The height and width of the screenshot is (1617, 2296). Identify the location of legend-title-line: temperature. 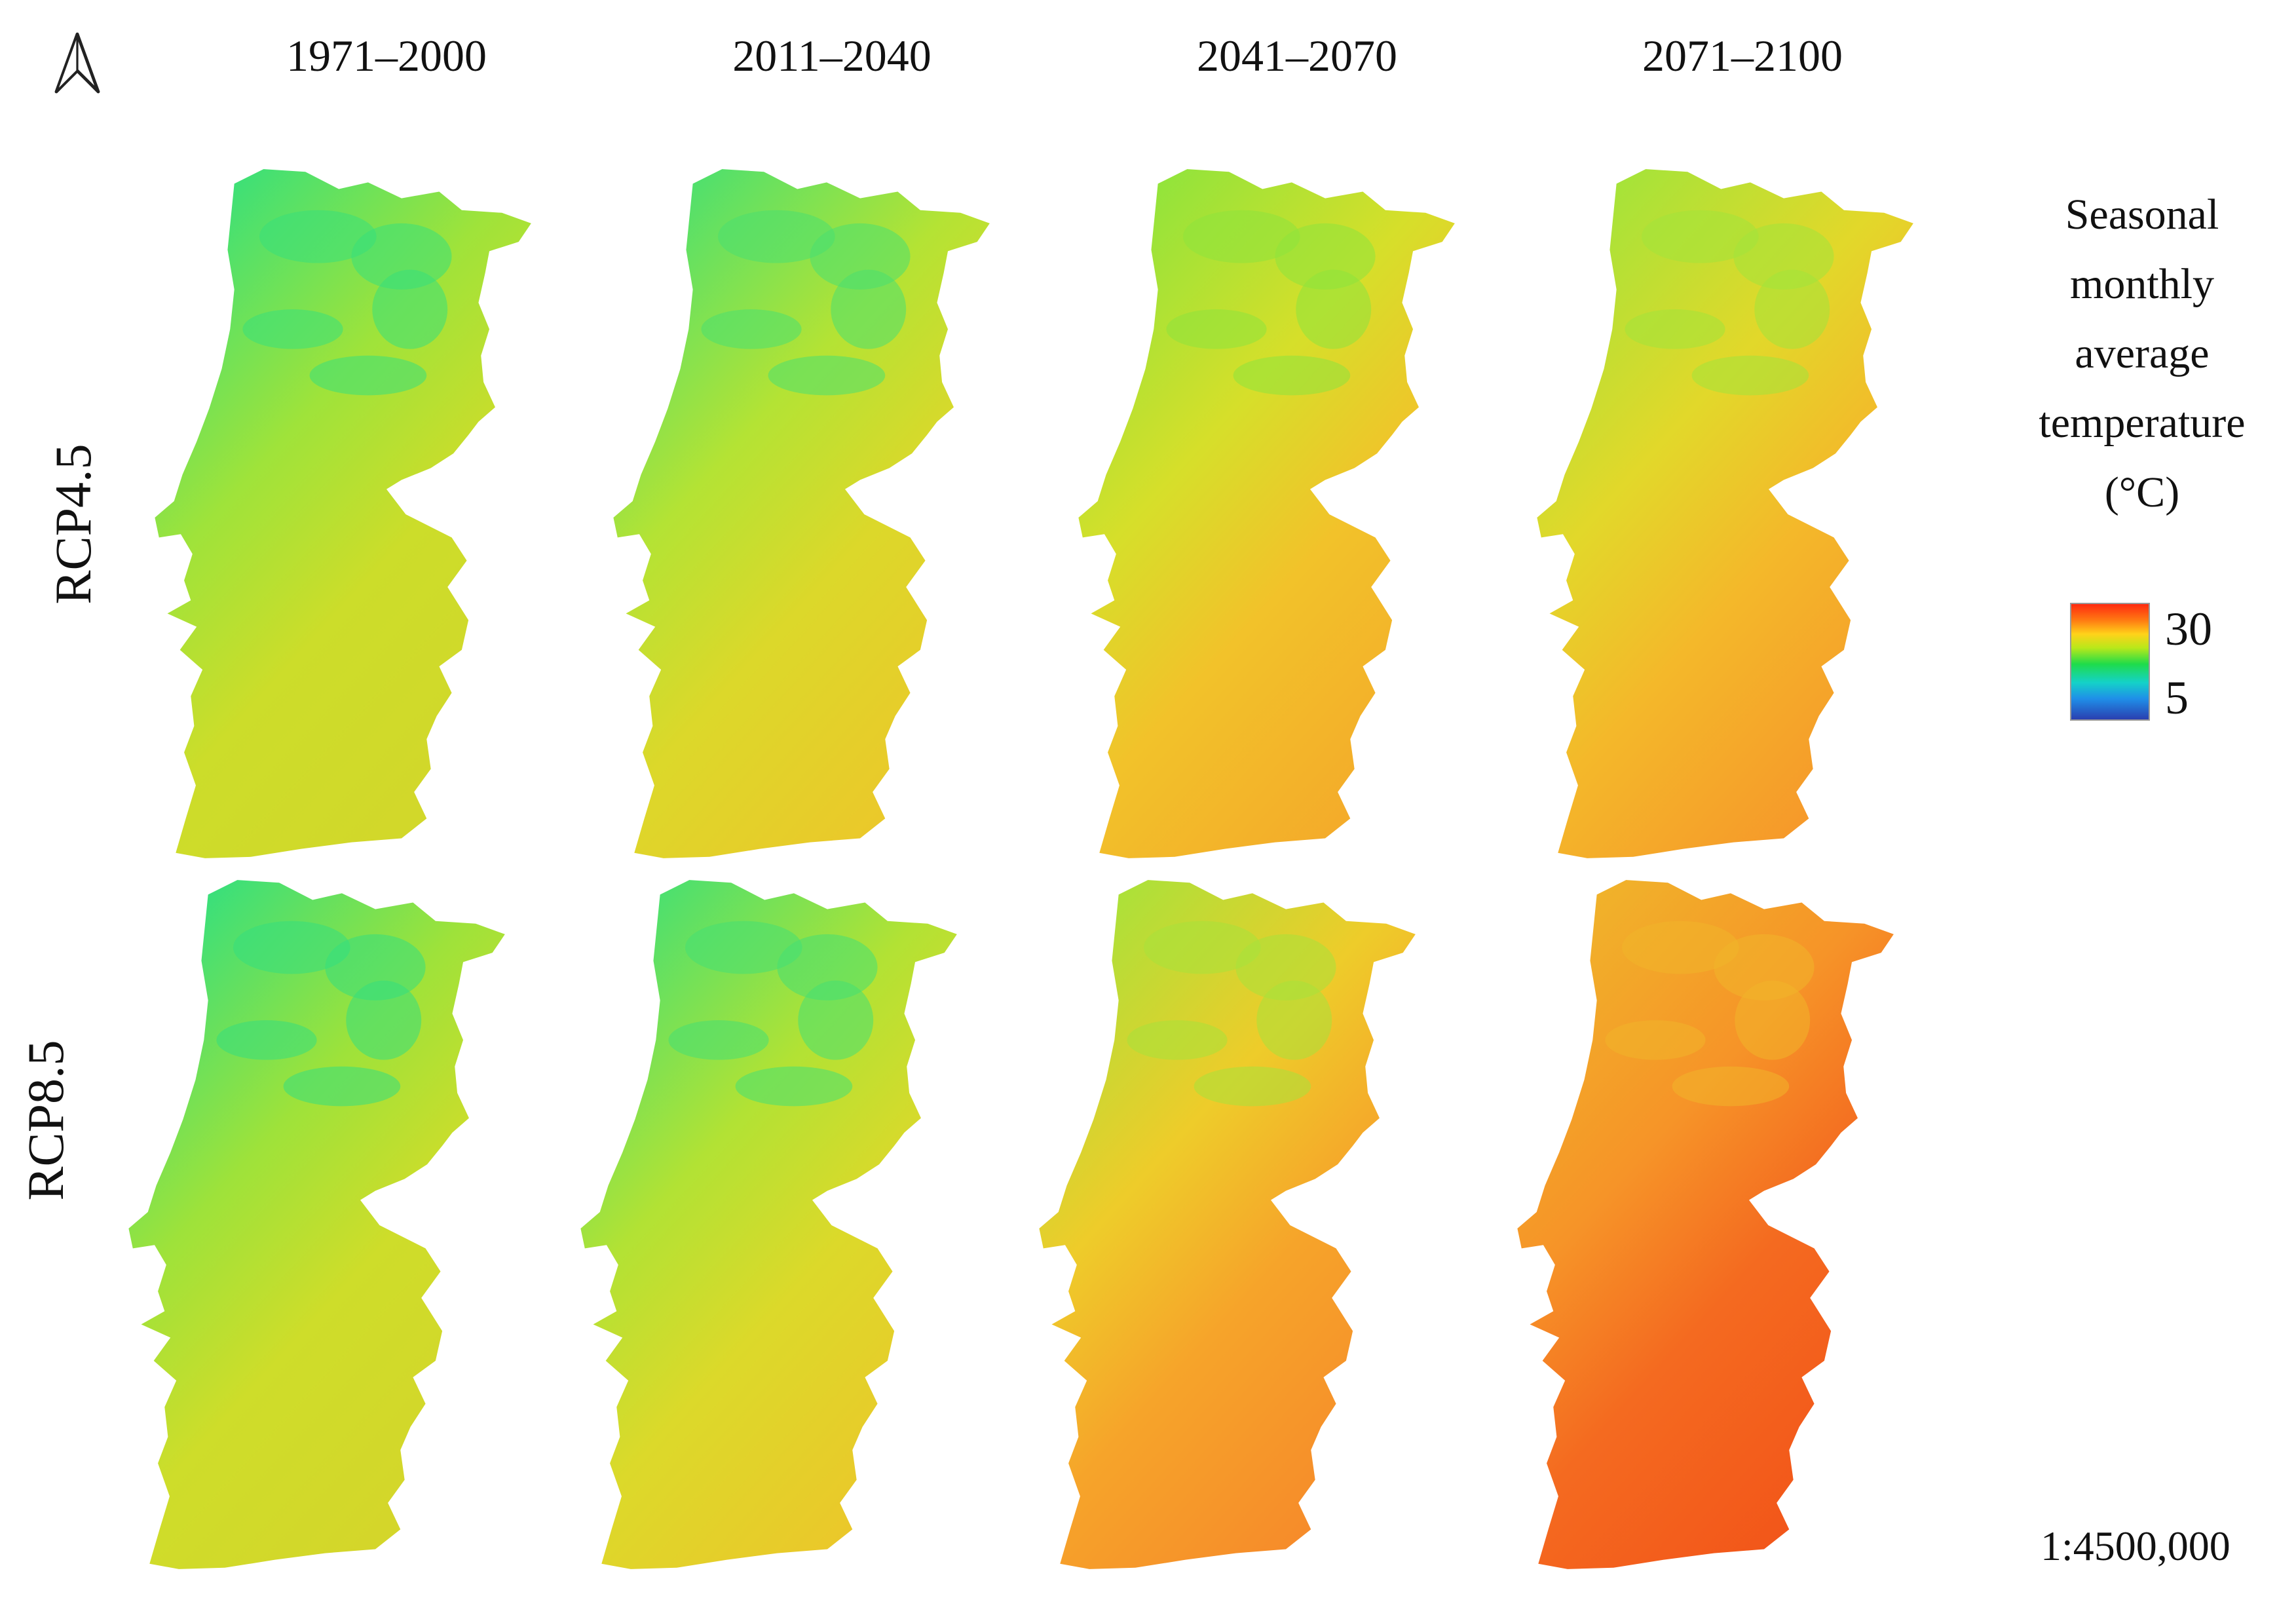
(2142, 423).